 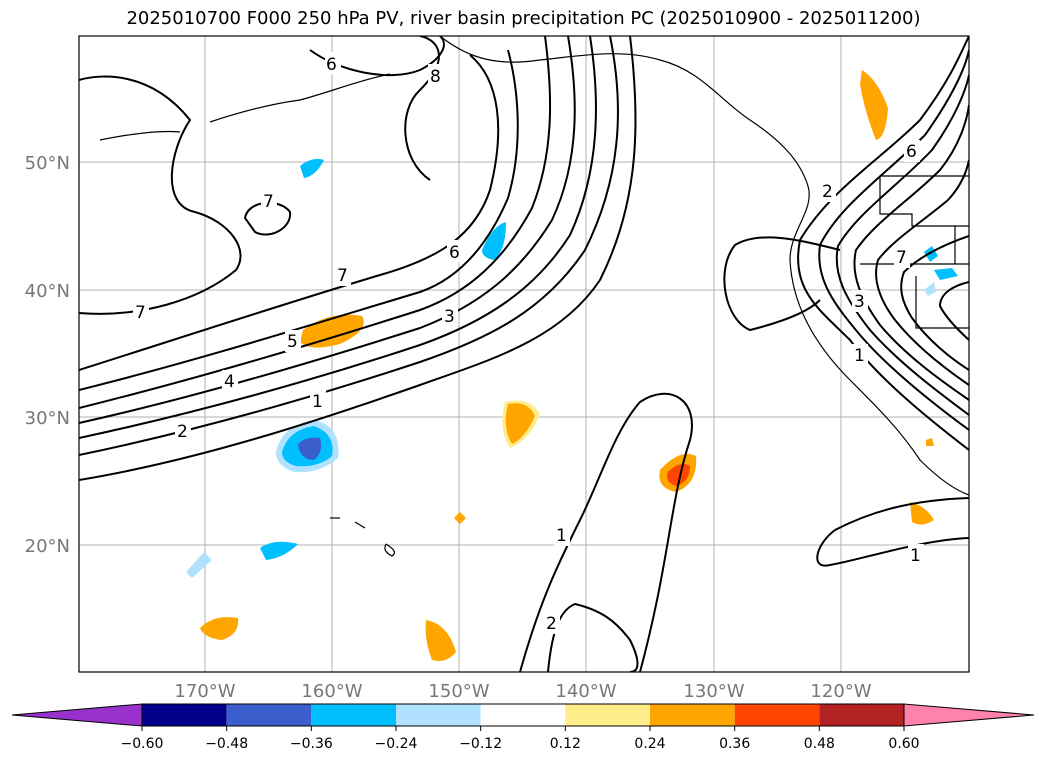 I want to click on lon-label: 120°W, so click(x=840, y=691).